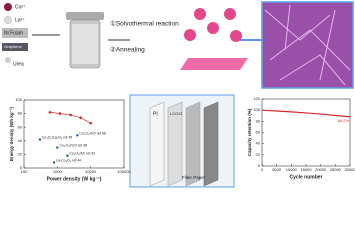 Image resolution: width=355 pixels, height=240 pixels. I want to click on x-tick-label: 0, so click(262, 169).